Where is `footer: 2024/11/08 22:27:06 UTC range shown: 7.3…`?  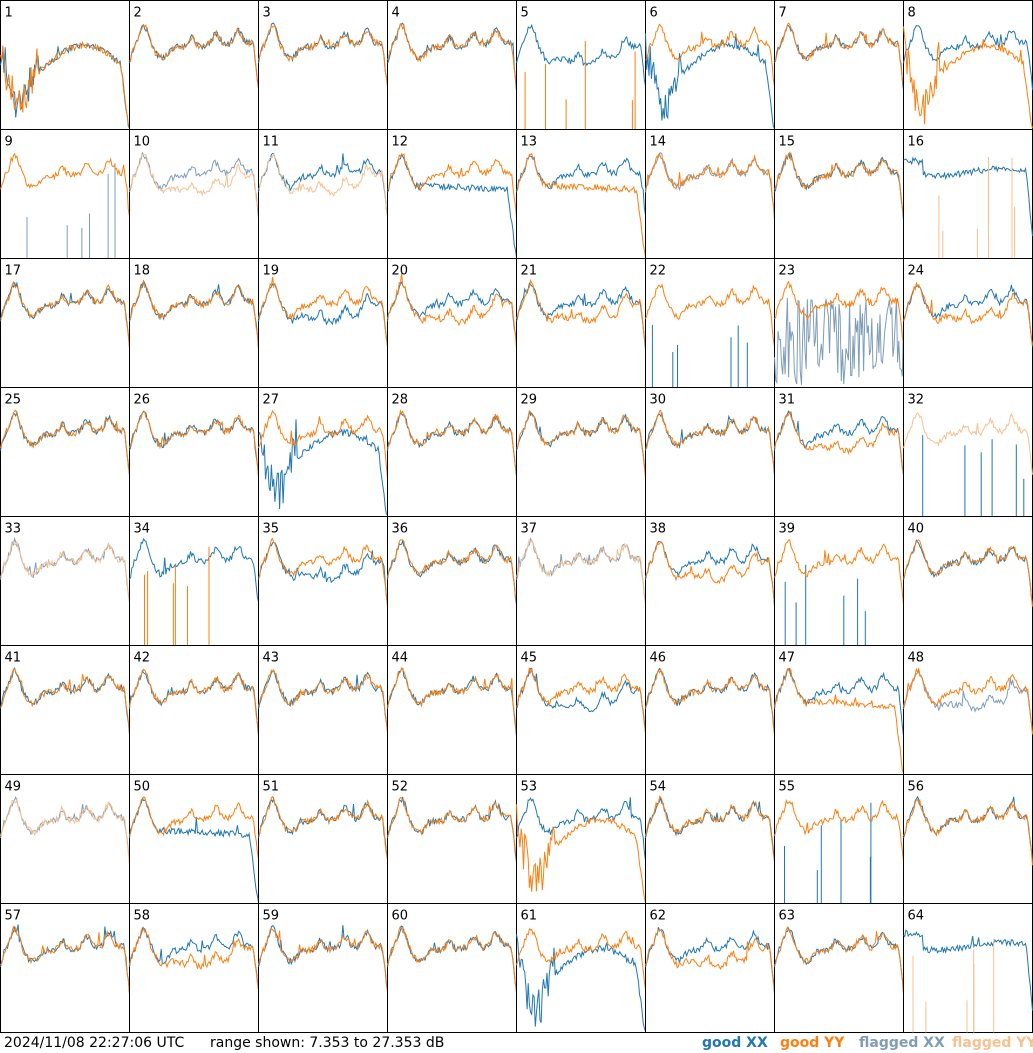
footer: 2024/11/08 22:27:06 UTC range shown: 7.3… is located at coordinates (516, 1043).